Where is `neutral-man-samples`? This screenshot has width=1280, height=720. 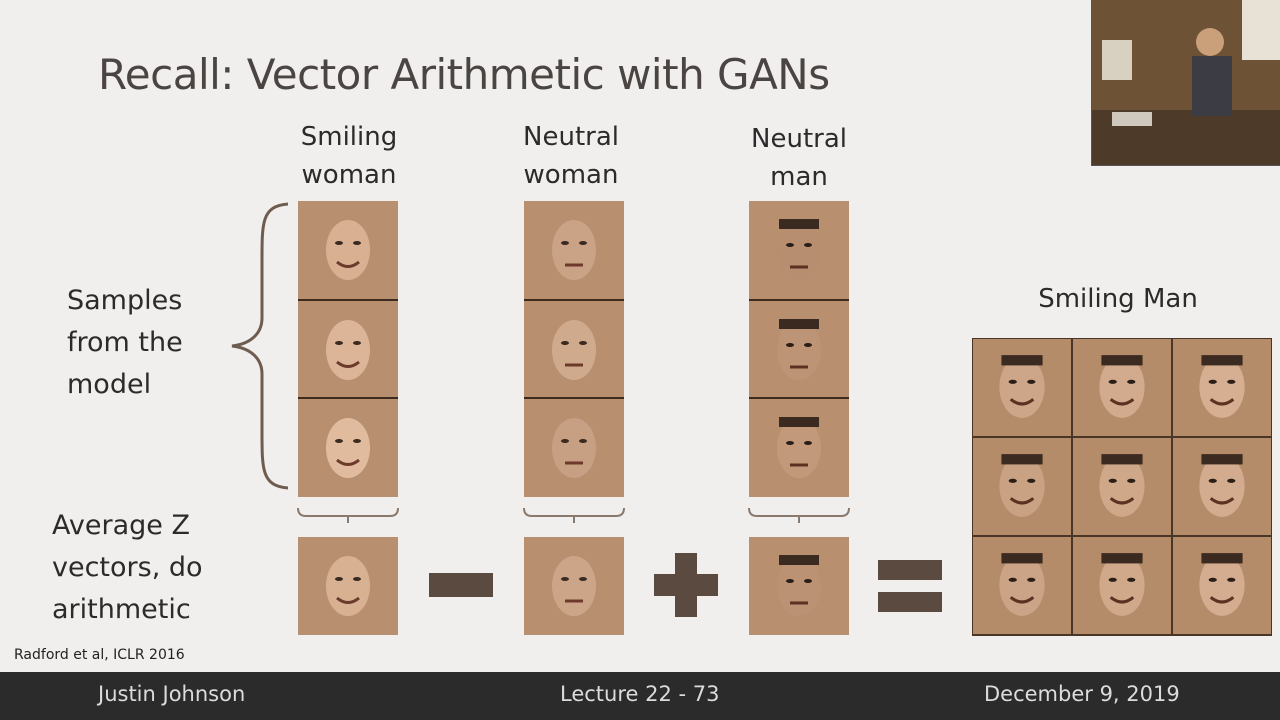
neutral-man-samples is located at coordinates (799, 349).